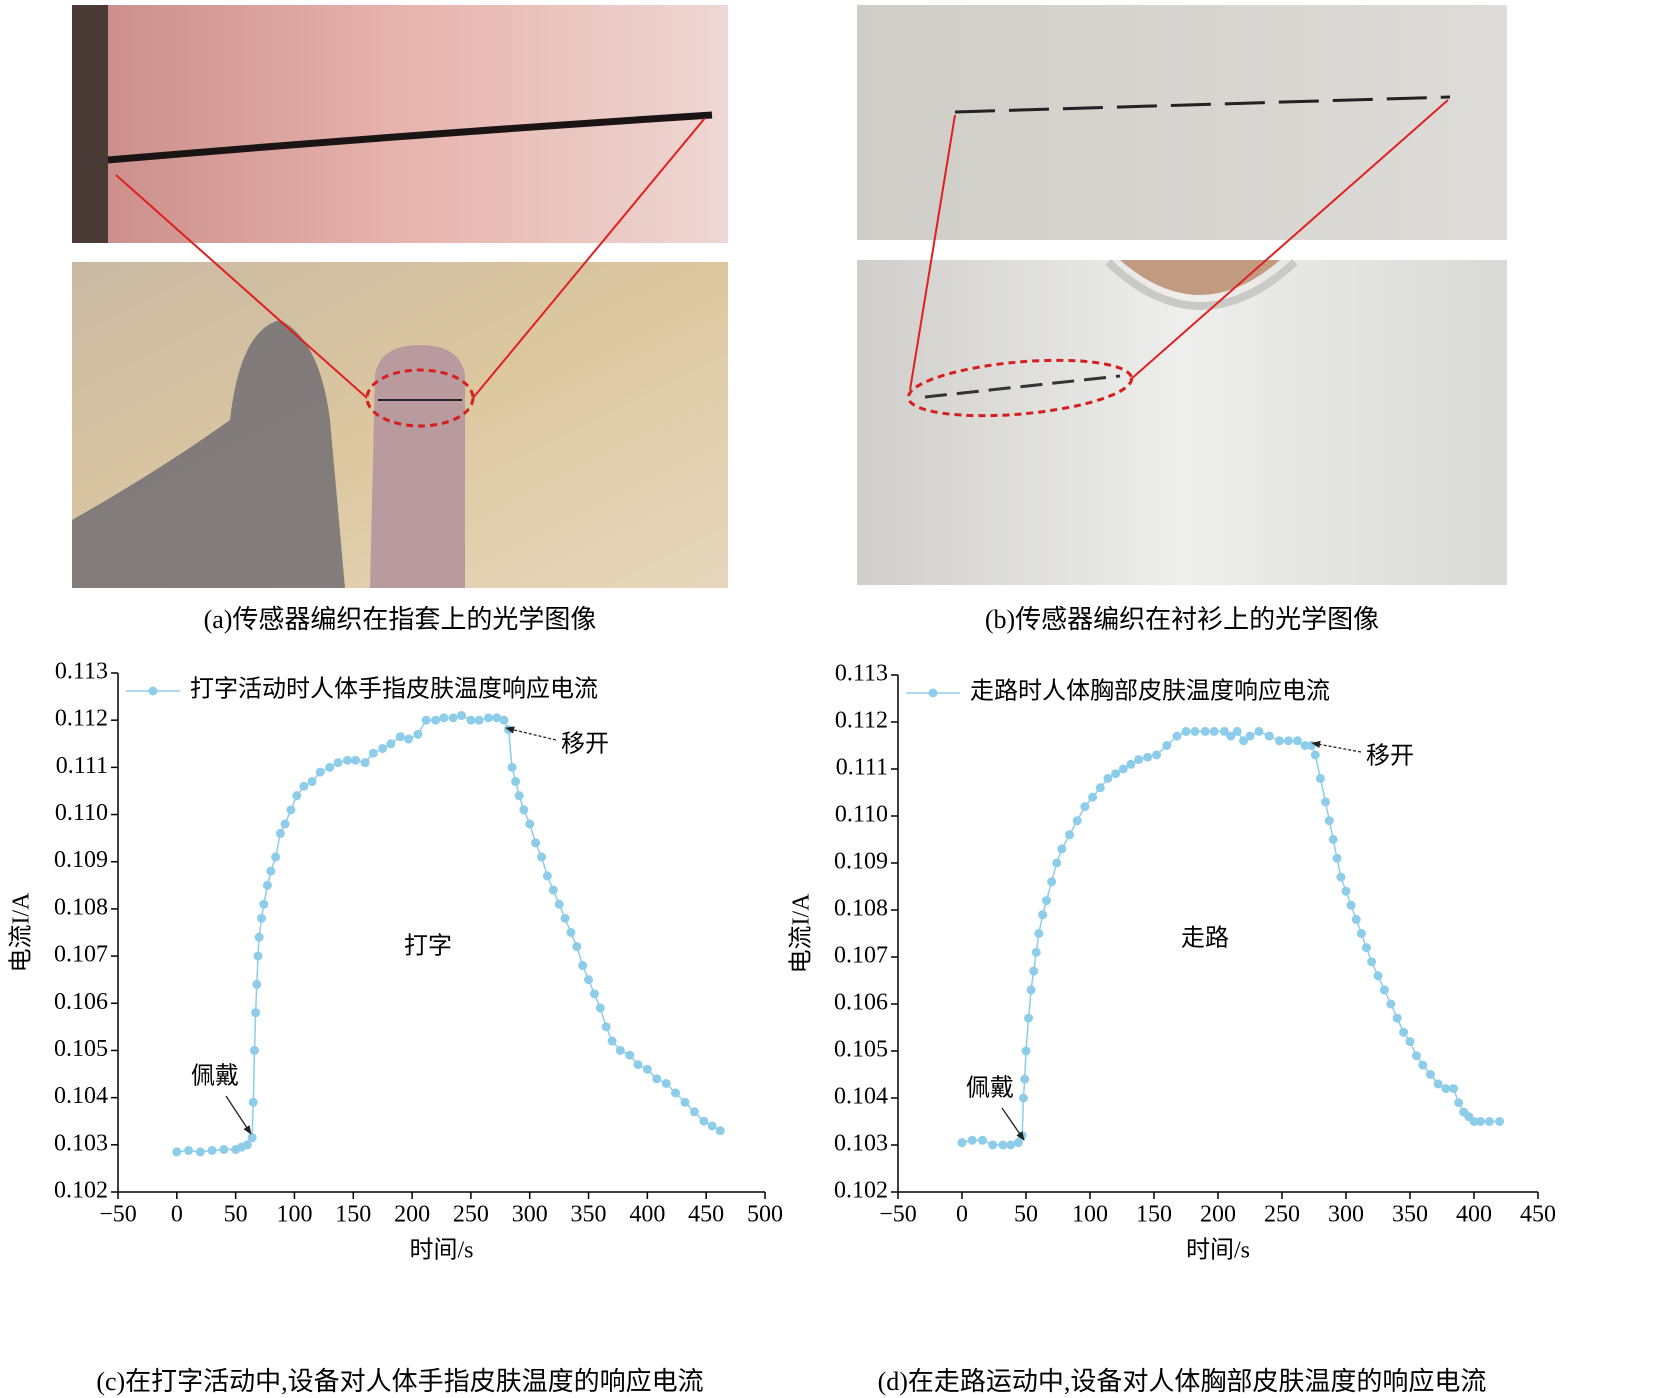  What do you see at coordinates (1182, 422) in the screenshot?
I see `photo-b-wide` at bounding box center [1182, 422].